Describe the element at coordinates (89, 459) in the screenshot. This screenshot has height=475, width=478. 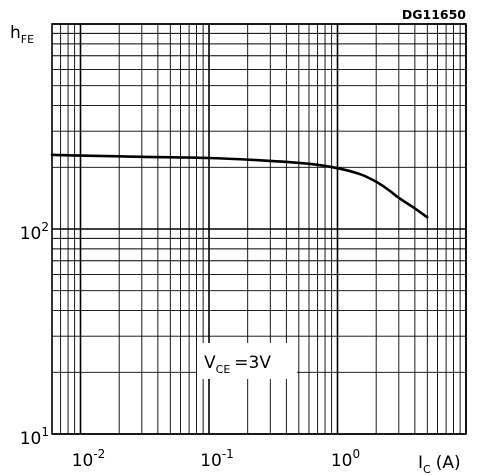
I see `x-tick-label: 10⁻²` at that location.